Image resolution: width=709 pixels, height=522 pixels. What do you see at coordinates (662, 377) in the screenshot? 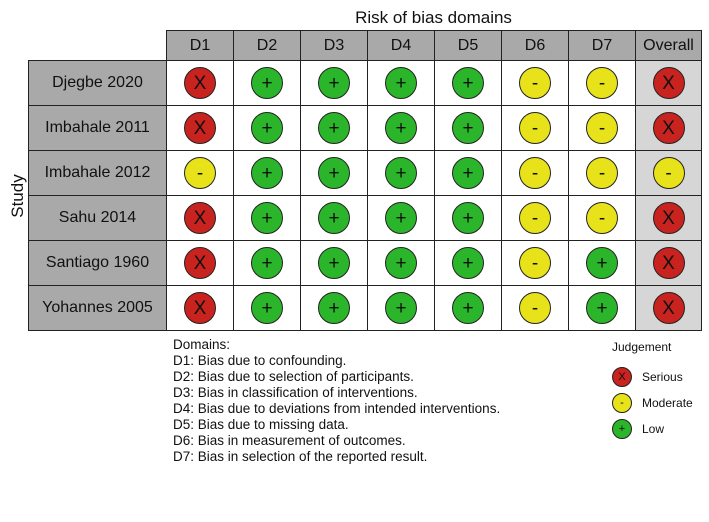
I see `judgement-legend-label: Serious` at bounding box center [662, 377].